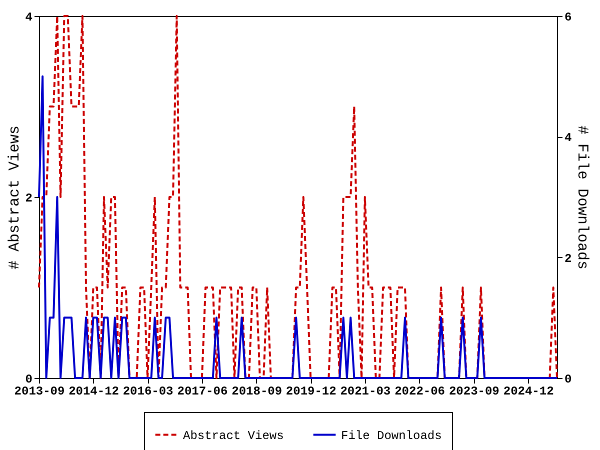 The height and width of the screenshot is (450, 600). I want to click on y2-tick-label: 6, so click(568, 17).